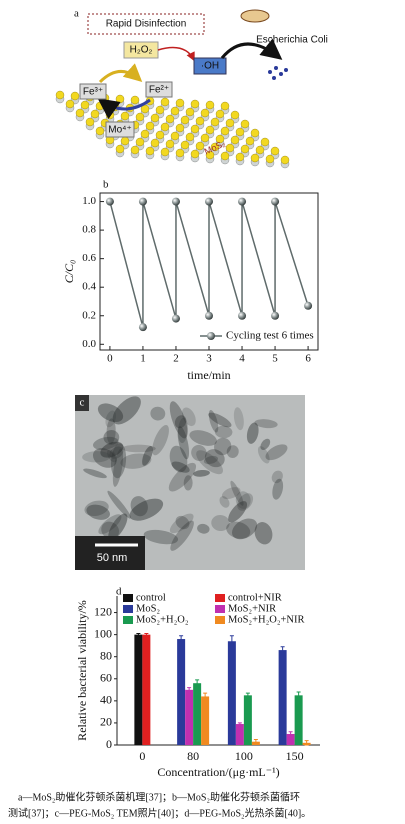 The image size is (405, 824). Describe the element at coordinates (69, 272) in the screenshot. I see `y-axis-label: C/C₀` at that location.